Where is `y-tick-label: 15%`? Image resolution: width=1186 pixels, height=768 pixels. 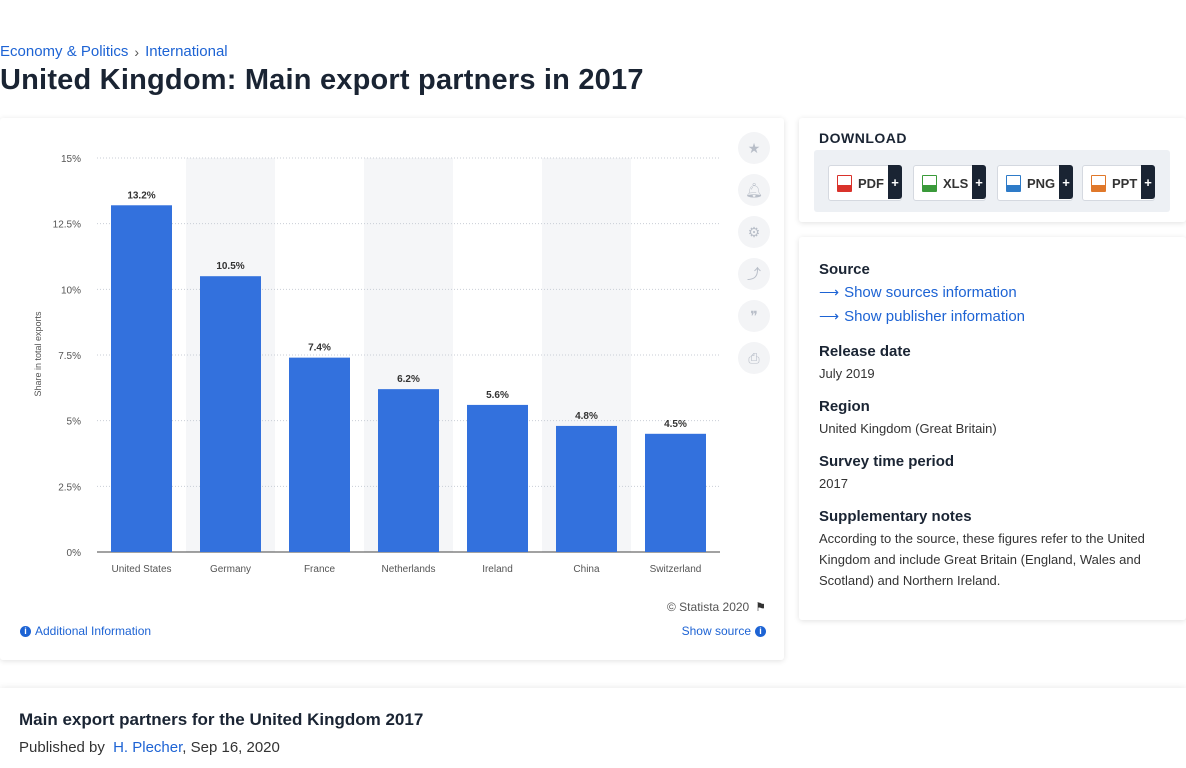 y-tick-label: 15% is located at coordinates (71, 159).